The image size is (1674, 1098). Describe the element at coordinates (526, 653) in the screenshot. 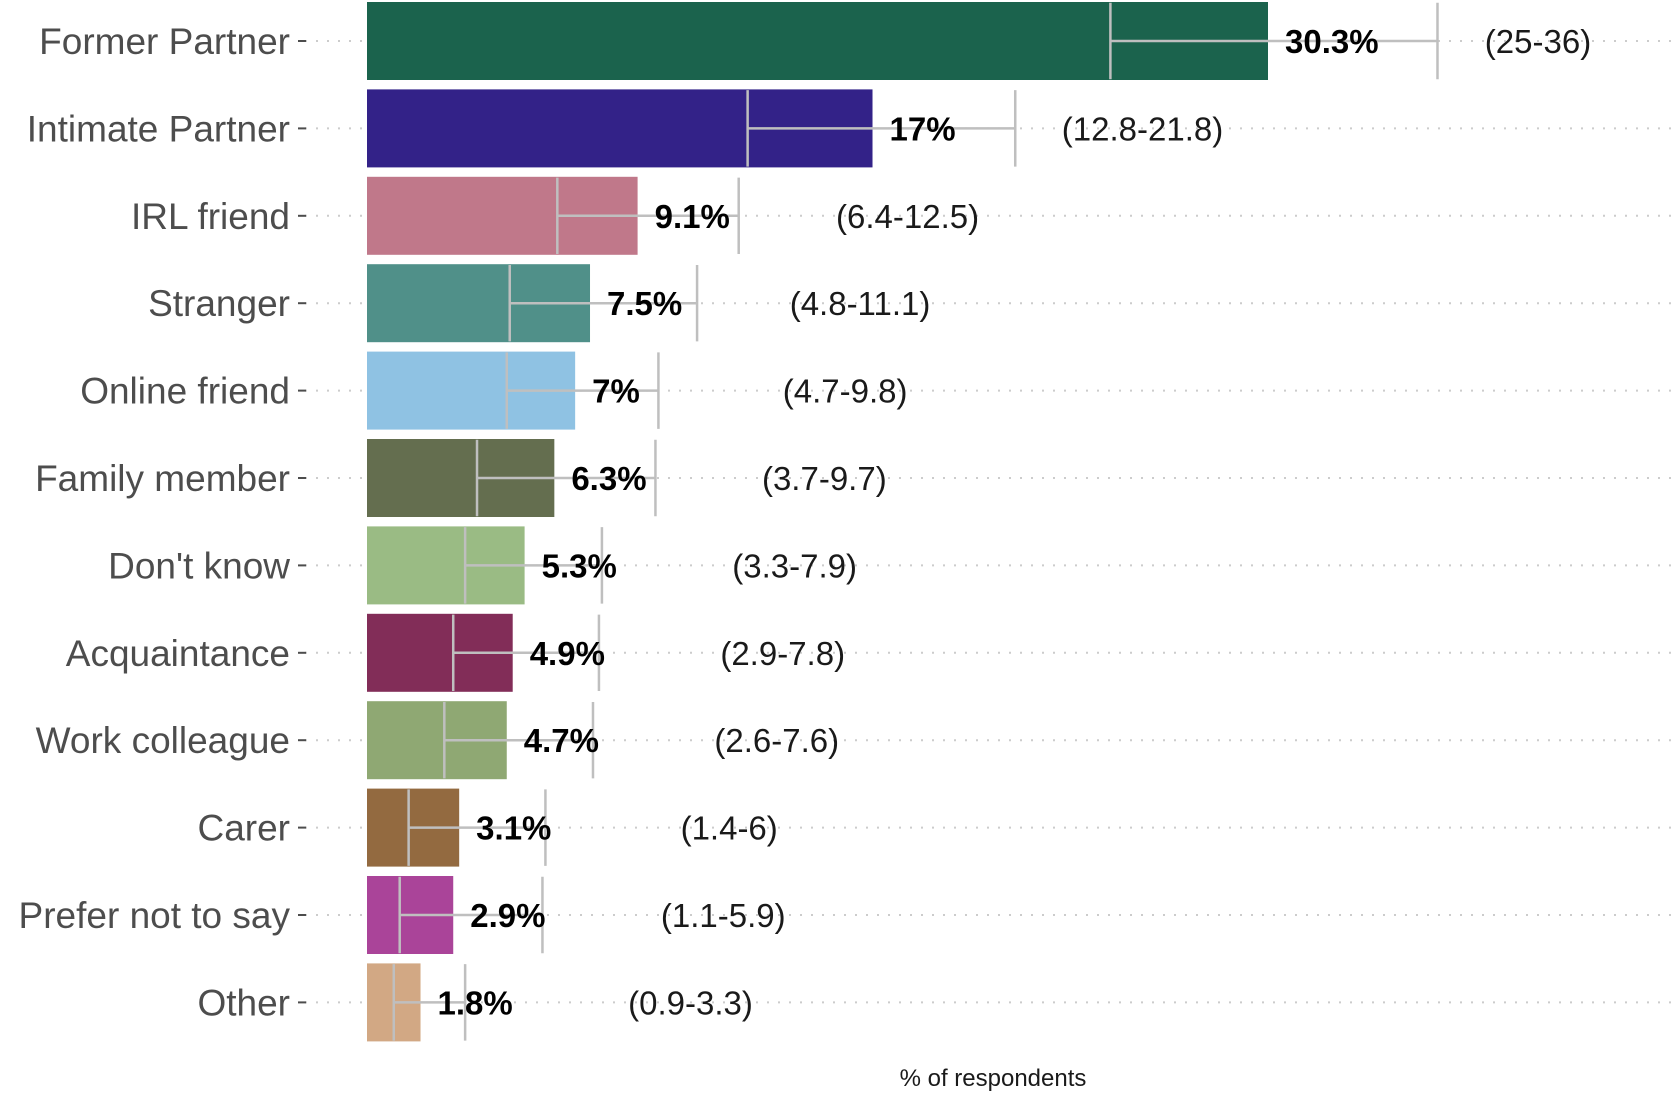

I see `error-bar-acquaintance` at that location.